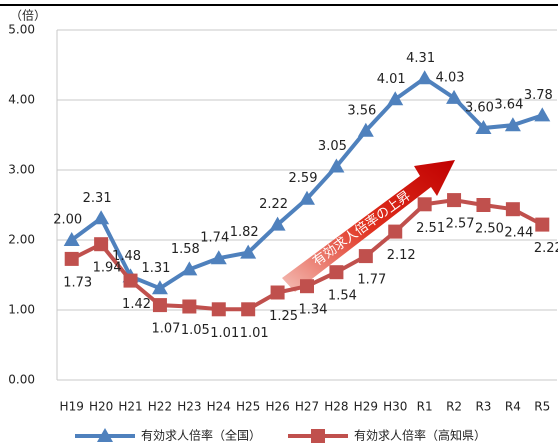 Image resolution: width=558 pixels, height=448 pixels. What do you see at coordinates (277, 407) in the screenshot?
I see `x-tick-label: H26` at bounding box center [277, 407].